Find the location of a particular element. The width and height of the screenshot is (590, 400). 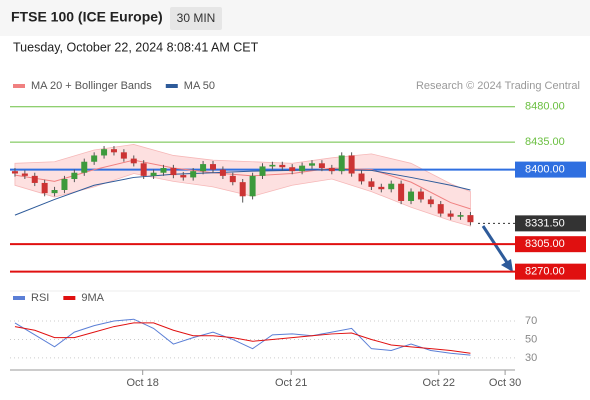

level-label: 8435.00 is located at coordinates (545, 142).